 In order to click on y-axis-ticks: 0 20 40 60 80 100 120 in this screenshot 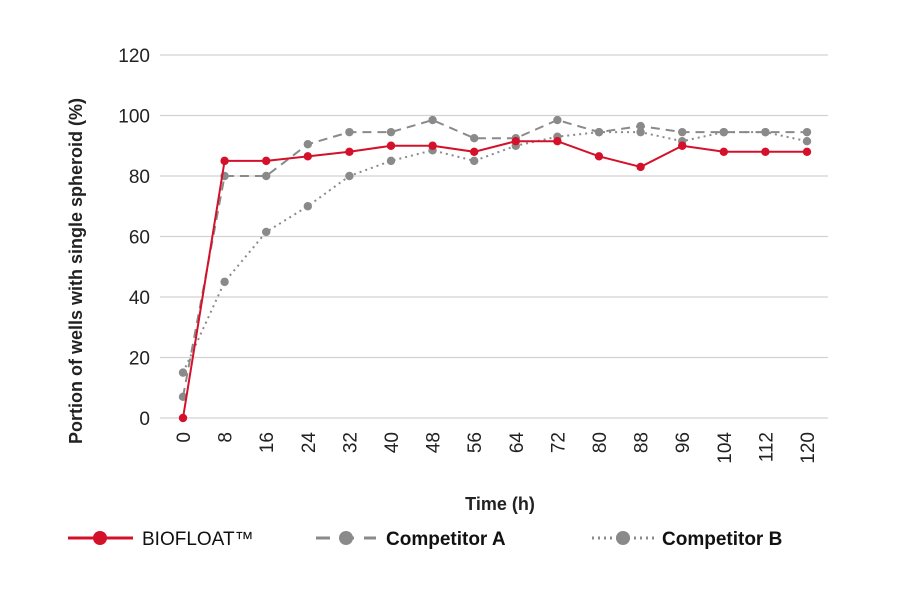, I will do `click(134, 238)`.